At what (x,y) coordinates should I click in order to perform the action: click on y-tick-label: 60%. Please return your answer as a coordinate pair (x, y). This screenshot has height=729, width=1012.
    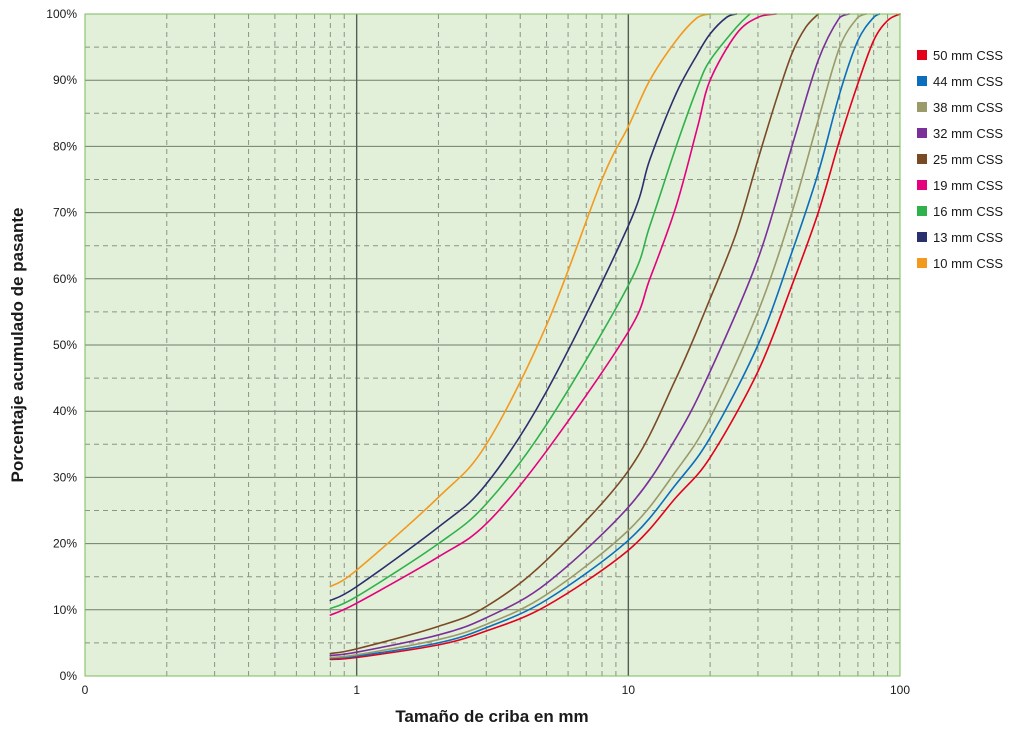
    Looking at the image, I should click on (65, 279).